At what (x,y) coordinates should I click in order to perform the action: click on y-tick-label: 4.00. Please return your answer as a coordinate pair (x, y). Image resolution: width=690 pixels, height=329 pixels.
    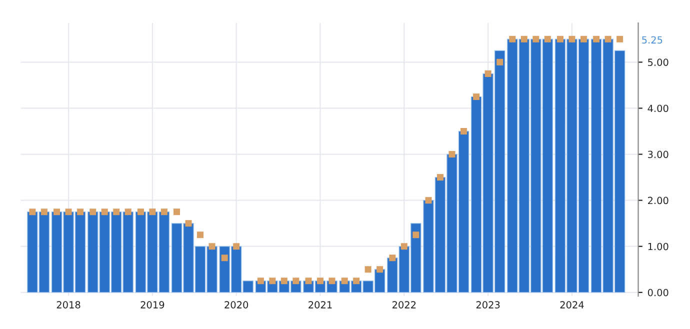
    Looking at the image, I should click on (658, 108).